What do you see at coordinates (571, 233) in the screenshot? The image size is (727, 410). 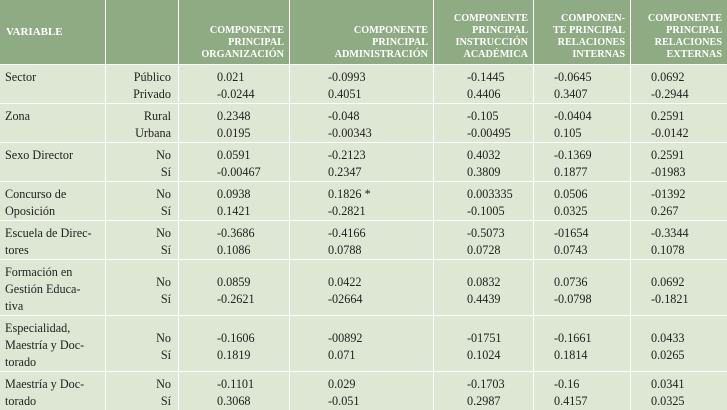 I see `value: -01654` at bounding box center [571, 233].